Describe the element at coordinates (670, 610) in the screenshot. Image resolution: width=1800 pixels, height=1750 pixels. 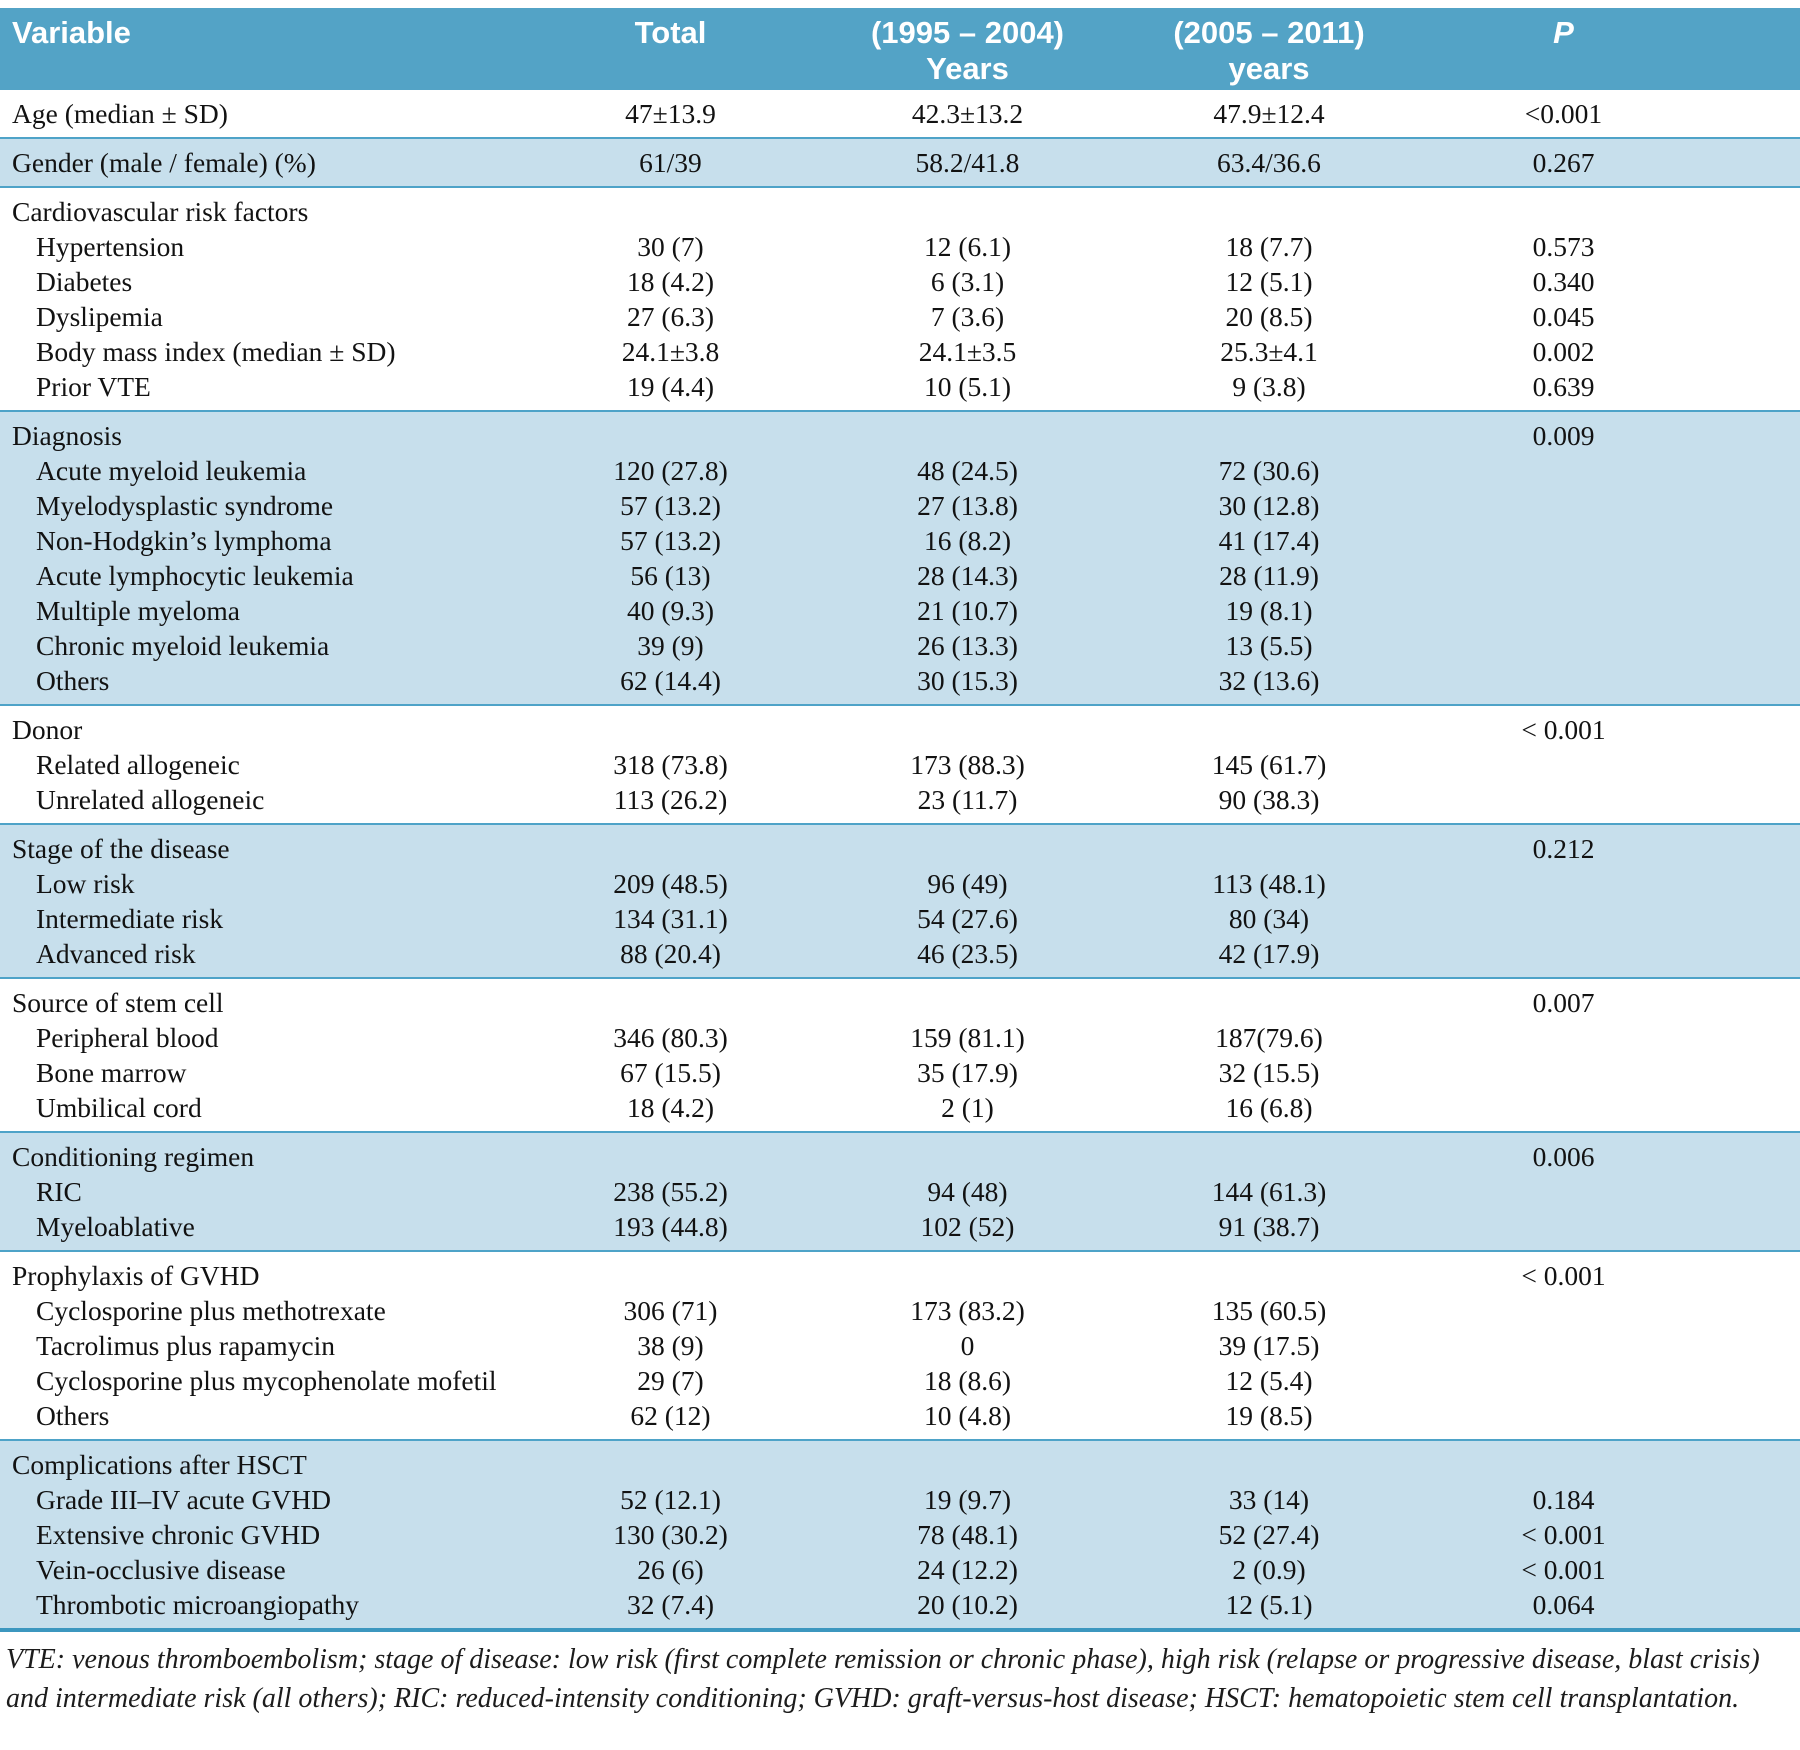
I see `total-value: 40 (9.3)` at that location.